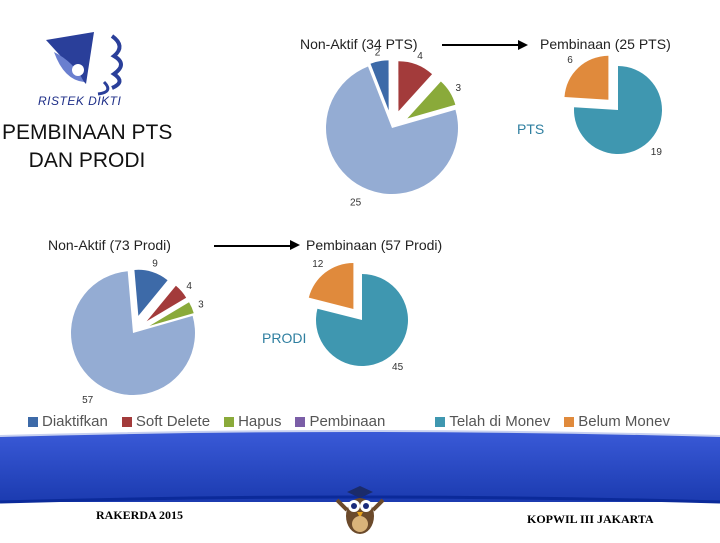 This screenshot has height=543, width=720. What do you see at coordinates (374, 245) in the screenshot?
I see `prodi-pembinaan-label: Pembinaan (57 Prodi)` at bounding box center [374, 245].